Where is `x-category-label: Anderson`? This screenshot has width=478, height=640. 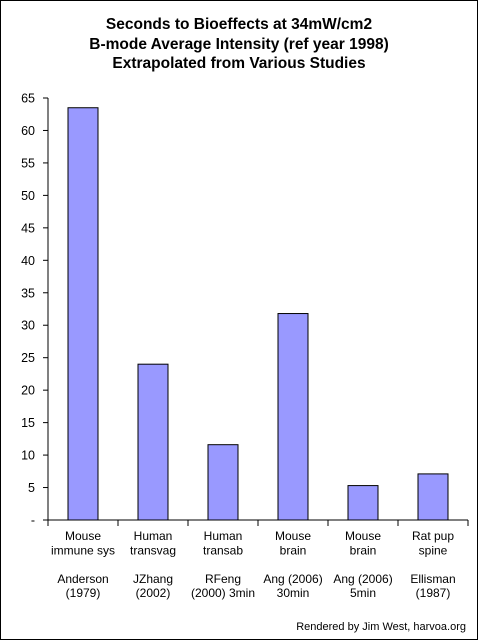 x-category-label: Anderson is located at coordinates (82, 579).